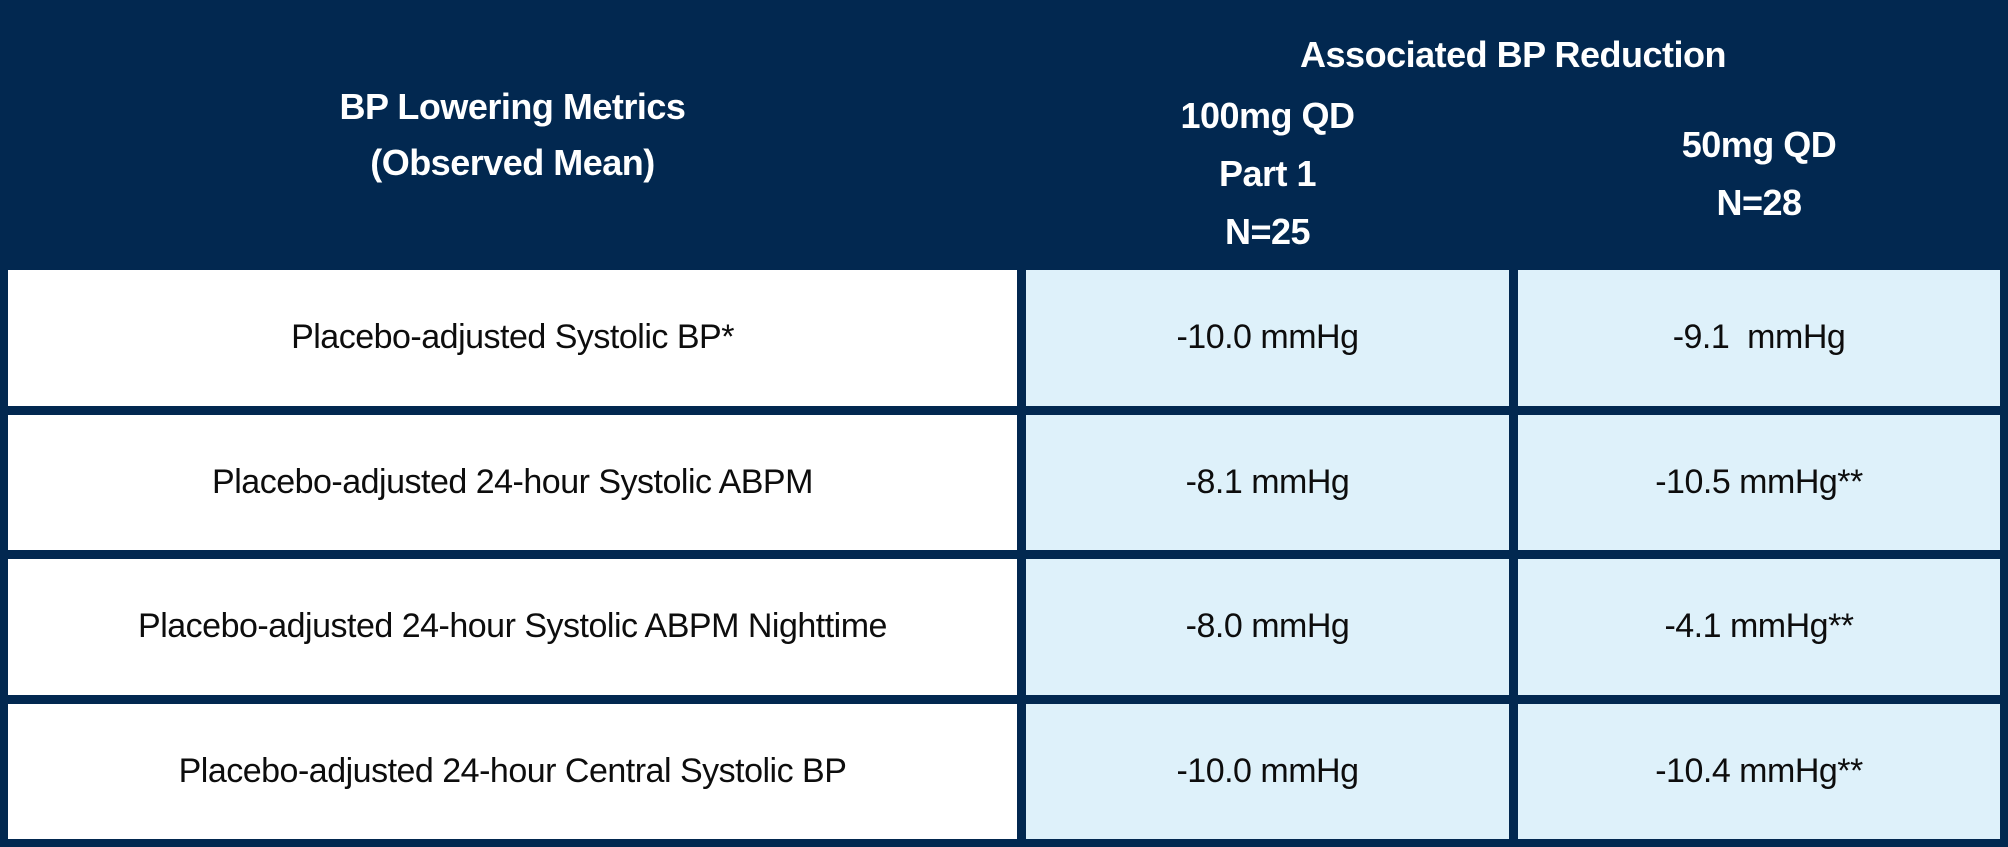 The height and width of the screenshot is (847, 2008). Describe the element at coordinates (512, 338) in the screenshot. I see `metric-cell-systolic-bp: Placebo-adjusted Systolic BP*` at that location.